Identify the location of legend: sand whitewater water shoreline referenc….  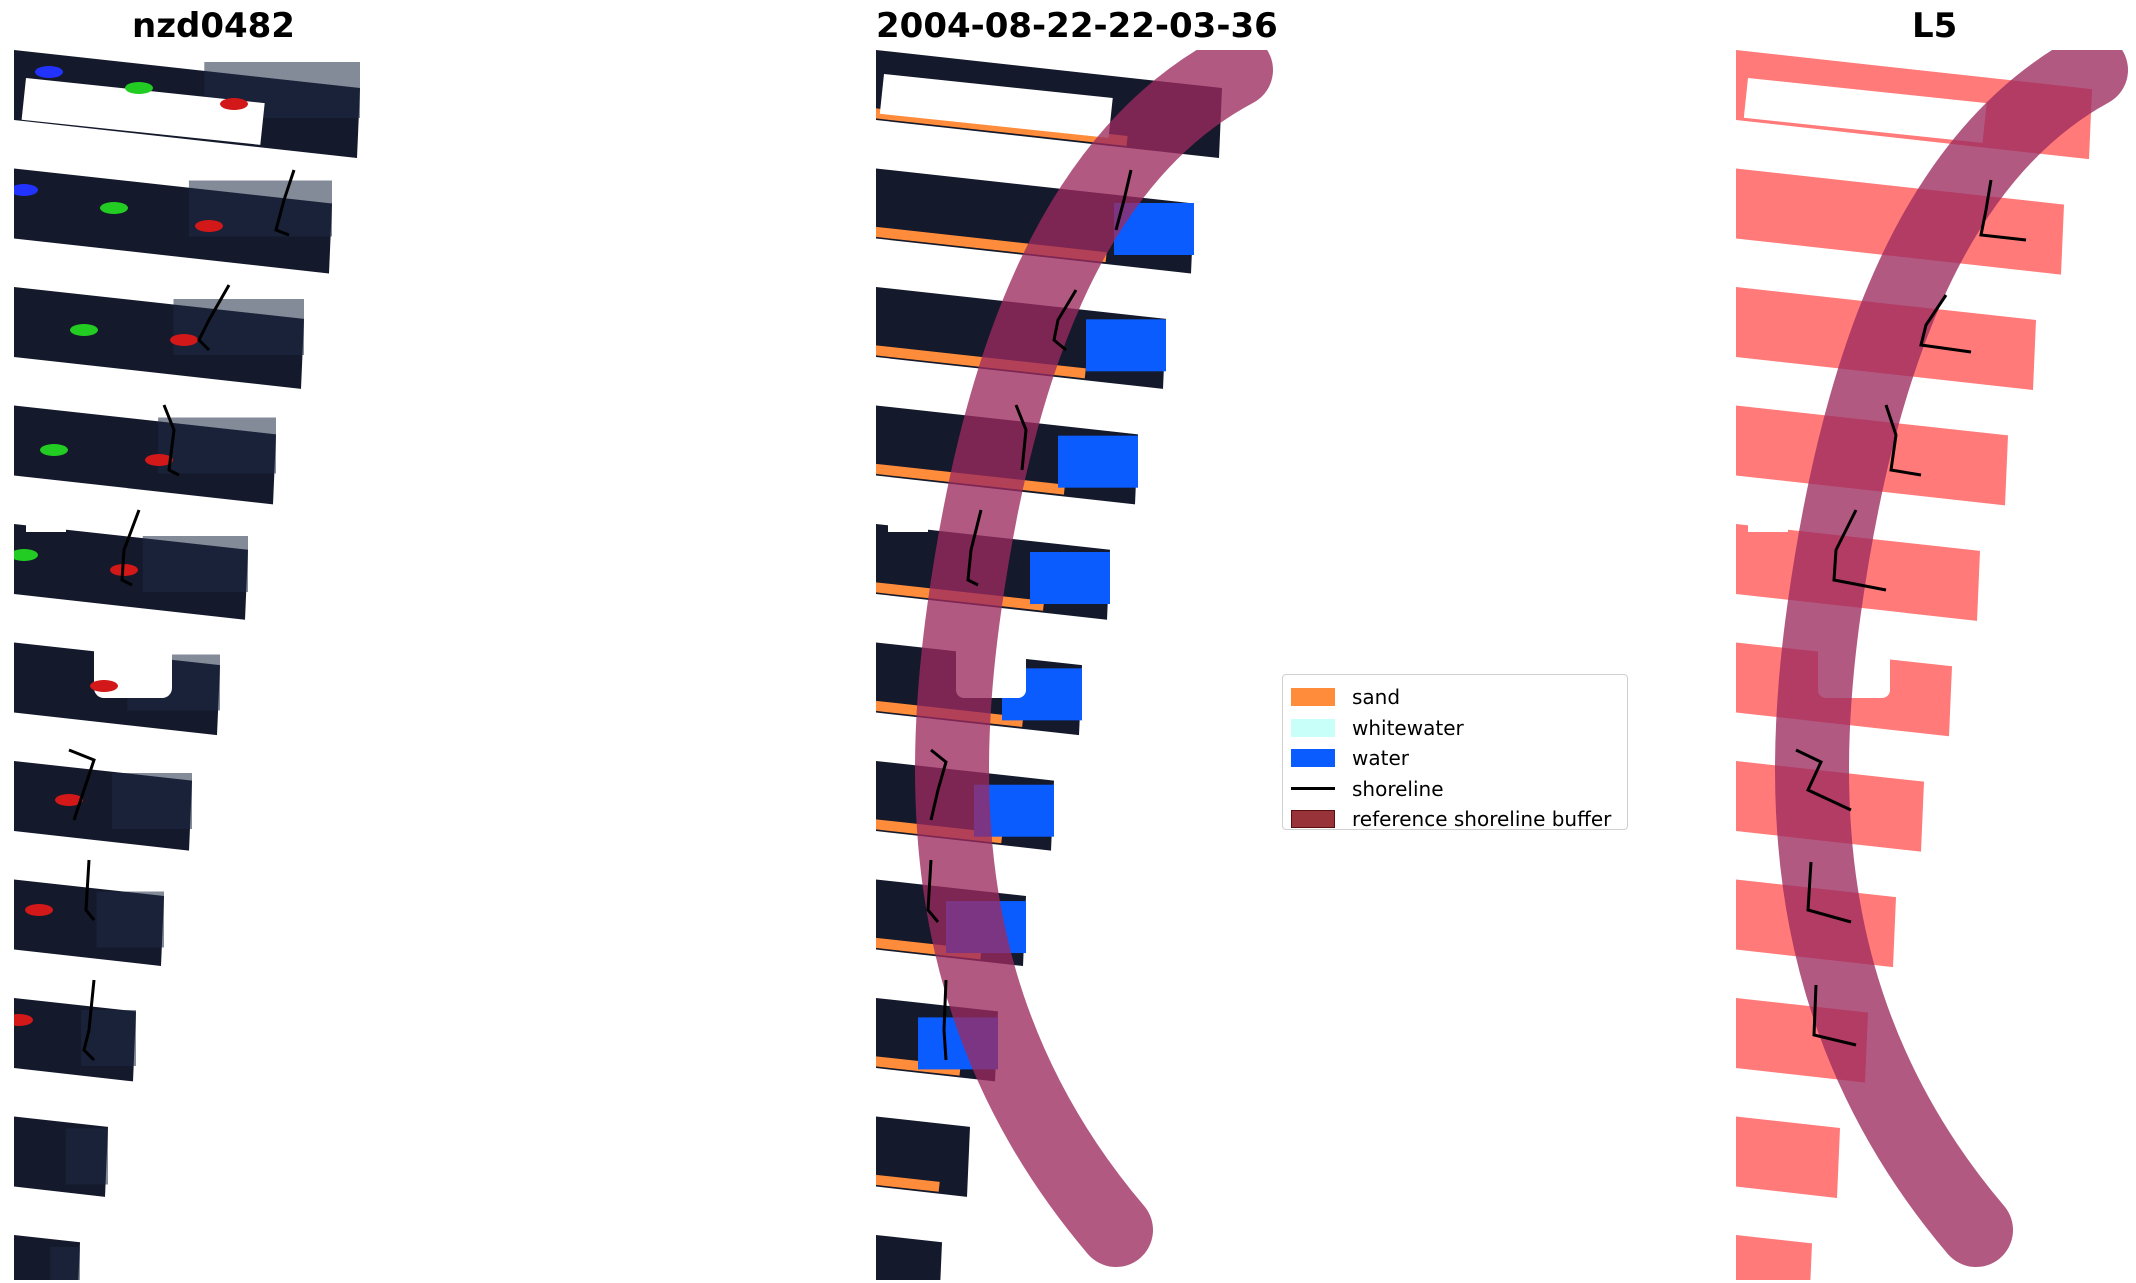
(1455, 752).